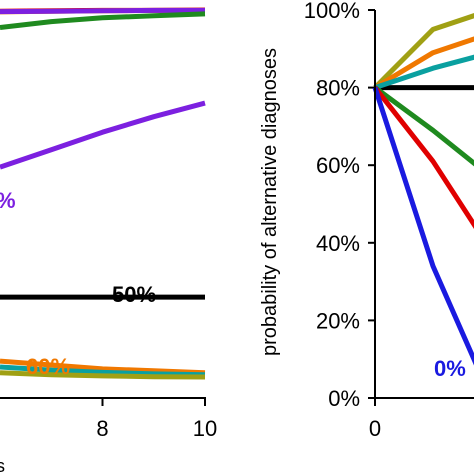  I want to click on right-x-tick-label-0: 0, so click(375, 428).